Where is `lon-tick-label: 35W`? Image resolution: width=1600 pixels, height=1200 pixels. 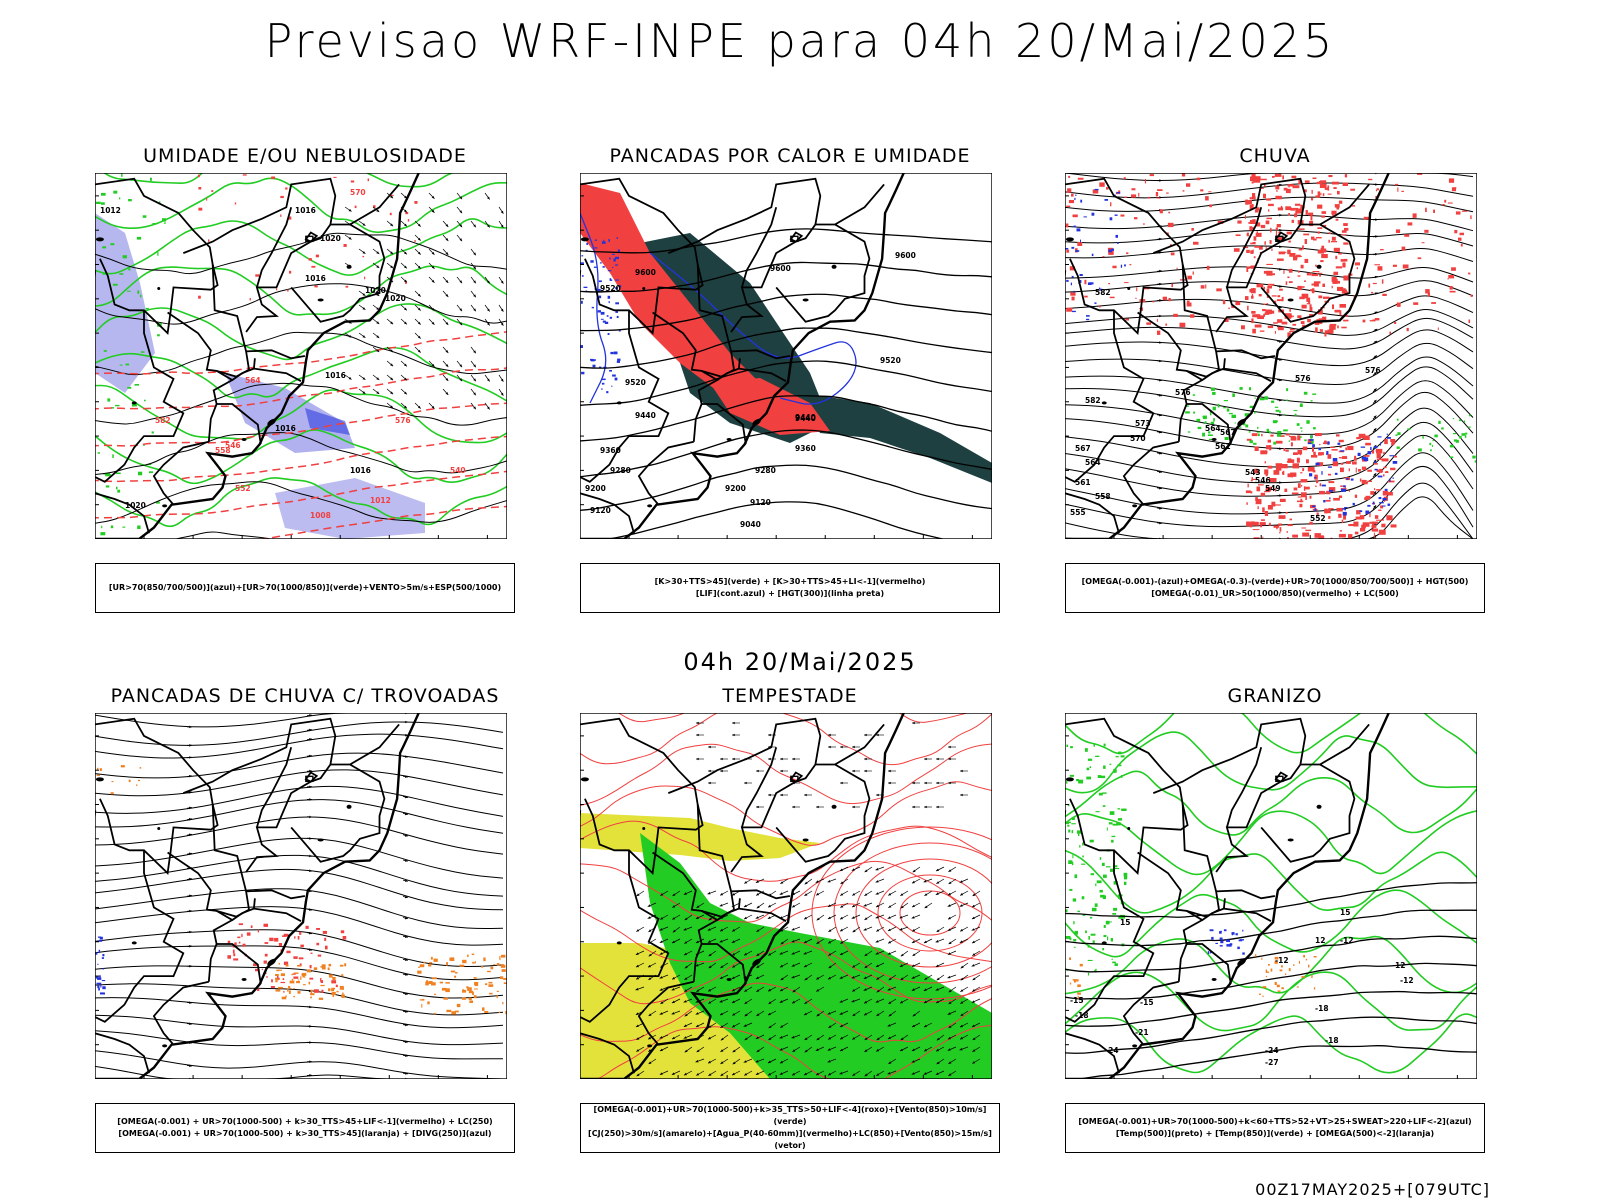
lon-tick-label: 35W is located at coordinates (1408, 548).